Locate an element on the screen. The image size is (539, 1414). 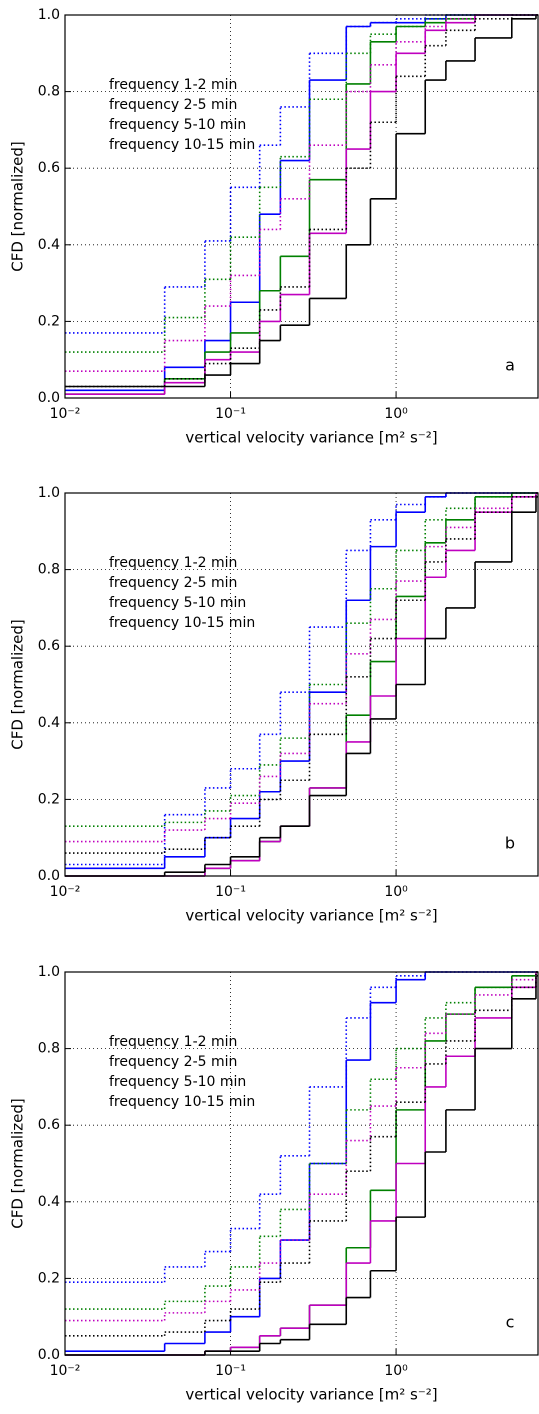
panel-label: a is located at coordinates (510, 365).